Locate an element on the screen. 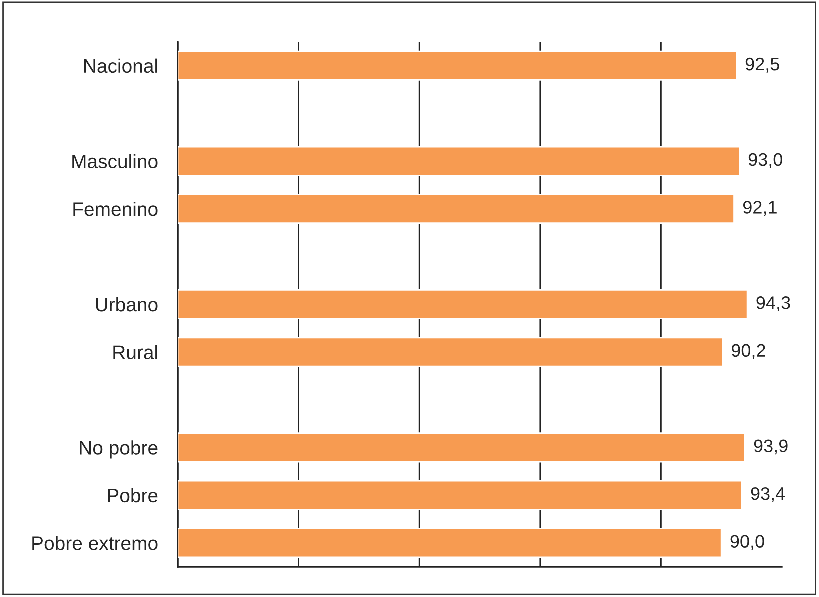 The height and width of the screenshot is (597, 819). y-tick-label: Femenino is located at coordinates (116, 209).